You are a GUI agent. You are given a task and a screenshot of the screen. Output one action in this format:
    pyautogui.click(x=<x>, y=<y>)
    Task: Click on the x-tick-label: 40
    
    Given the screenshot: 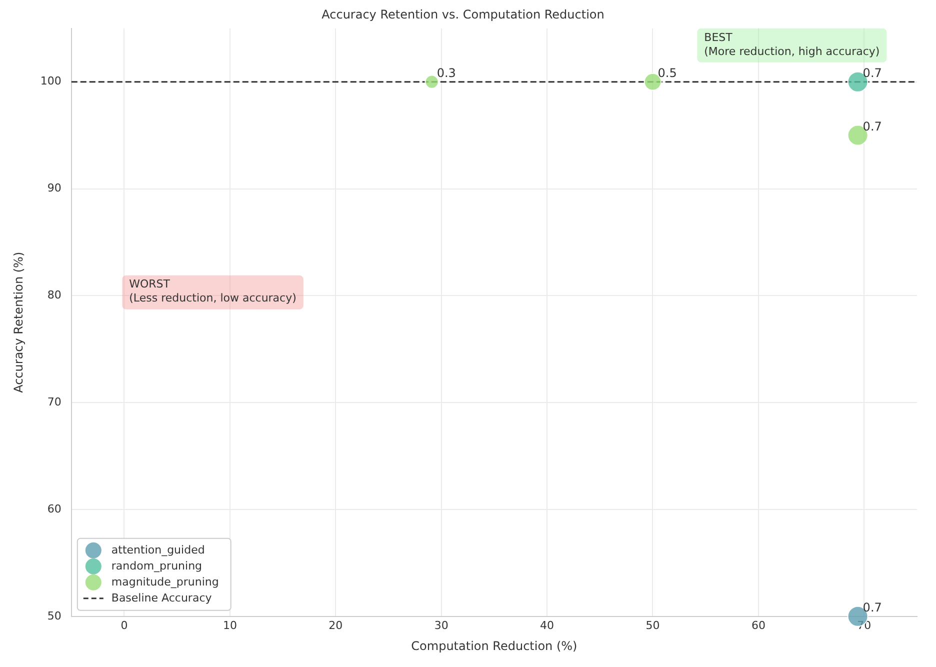 What is the action you would take?
    pyautogui.click(x=547, y=625)
    